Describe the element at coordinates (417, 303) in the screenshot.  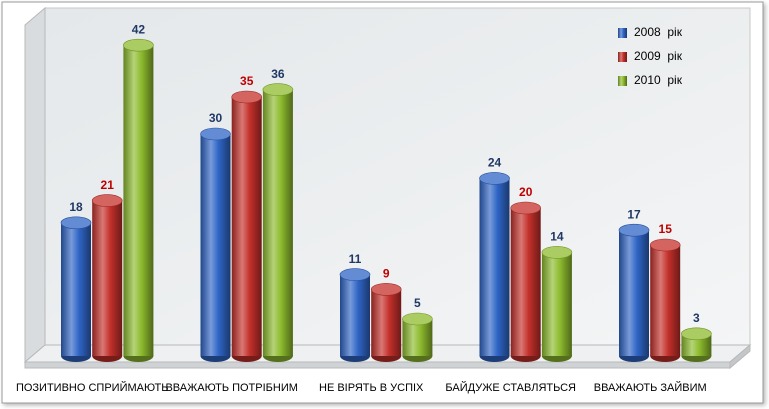
I see `value-label: 5` at that location.